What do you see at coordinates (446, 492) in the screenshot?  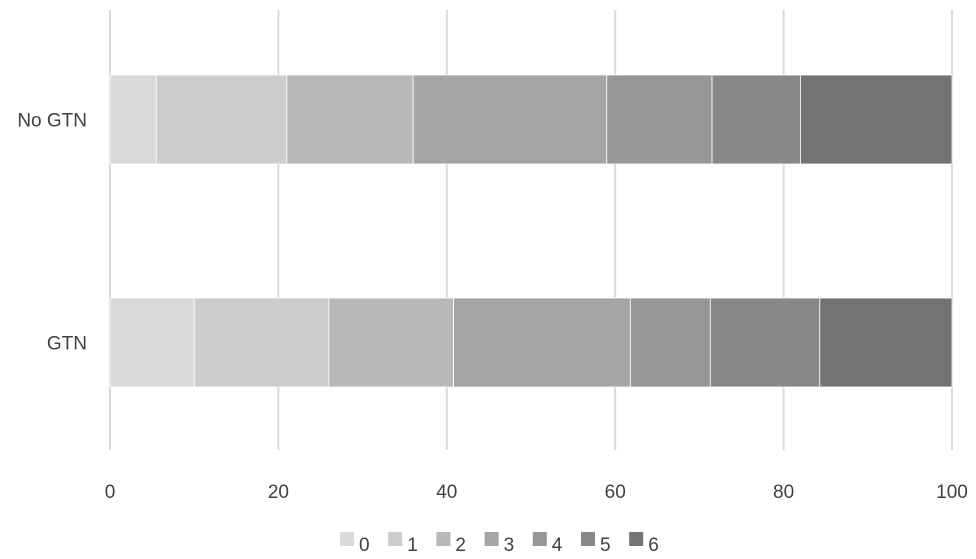 I see `x-tick-label: 40` at bounding box center [446, 492].